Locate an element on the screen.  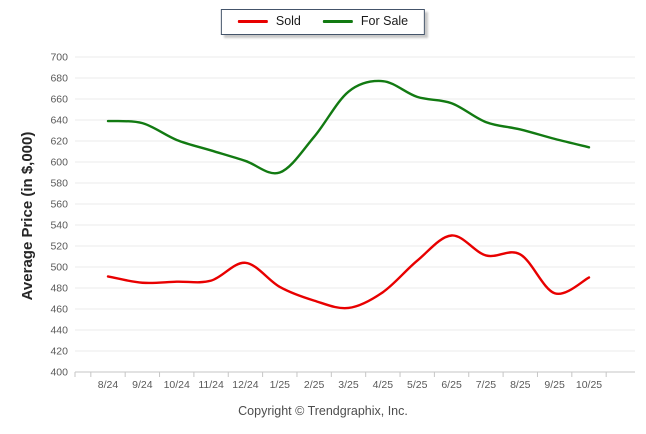
svg-text: 580 is located at coordinates (59, 184).